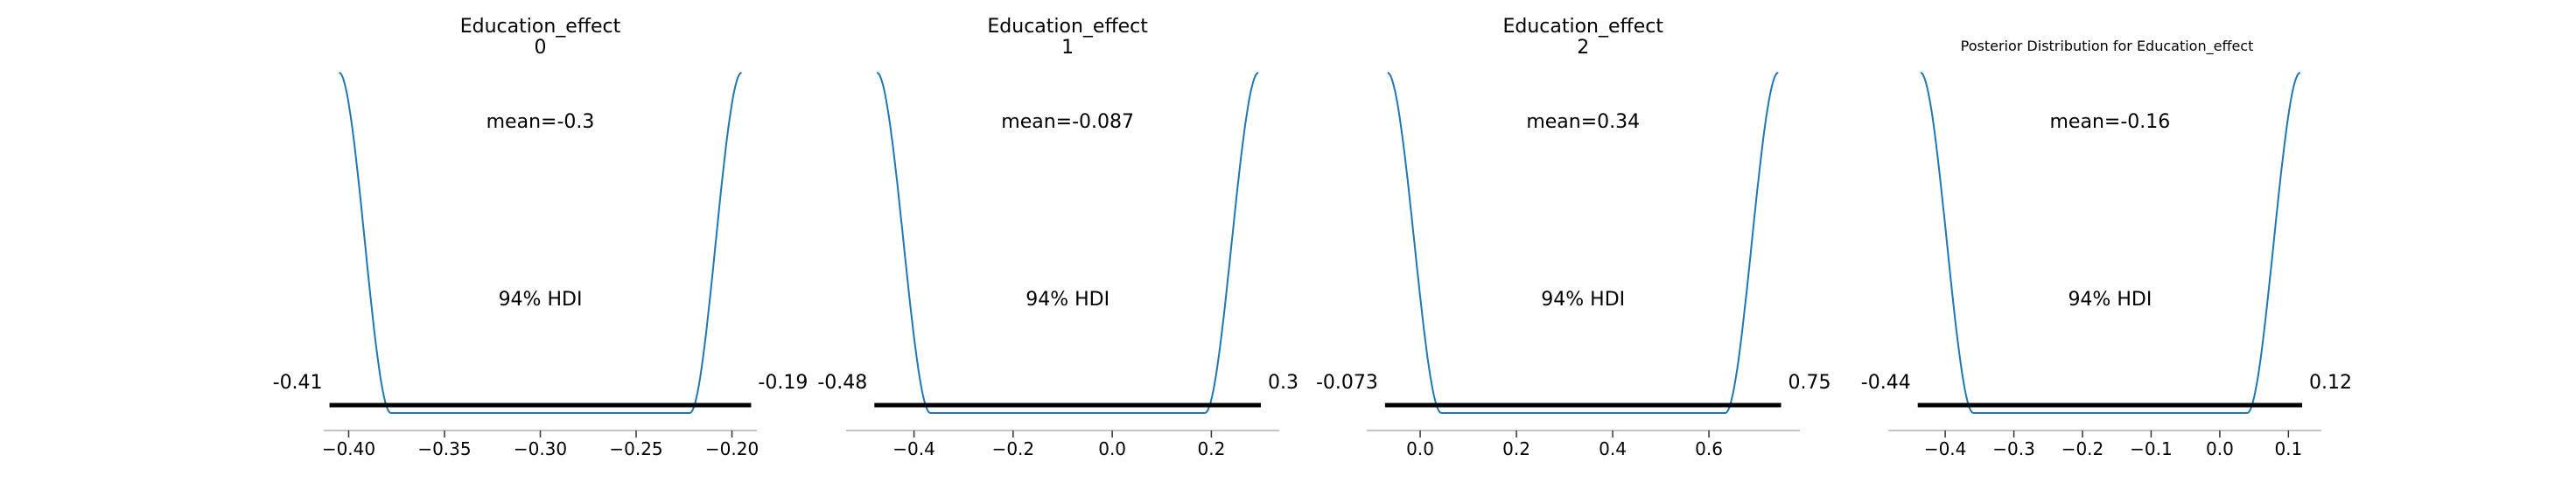 This screenshot has width=2576, height=483. What do you see at coordinates (348, 448) in the screenshot?
I see `x-tick-label: −0.40` at bounding box center [348, 448].